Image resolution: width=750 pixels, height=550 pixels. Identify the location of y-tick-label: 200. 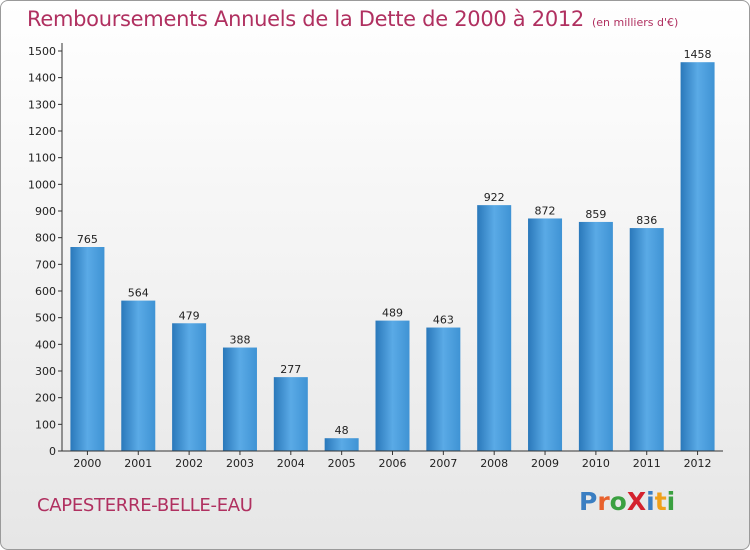
(45, 398).